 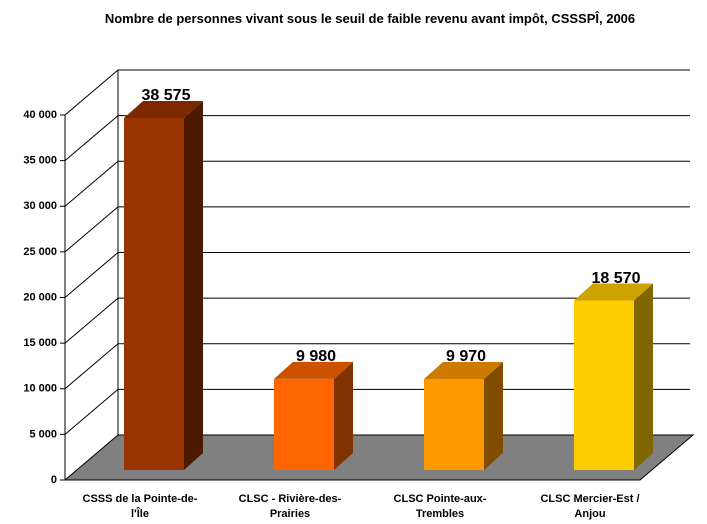 What do you see at coordinates (440, 506) in the screenshot?
I see `x-tick-label: CLSC Pointe-aux-Trembles` at bounding box center [440, 506].